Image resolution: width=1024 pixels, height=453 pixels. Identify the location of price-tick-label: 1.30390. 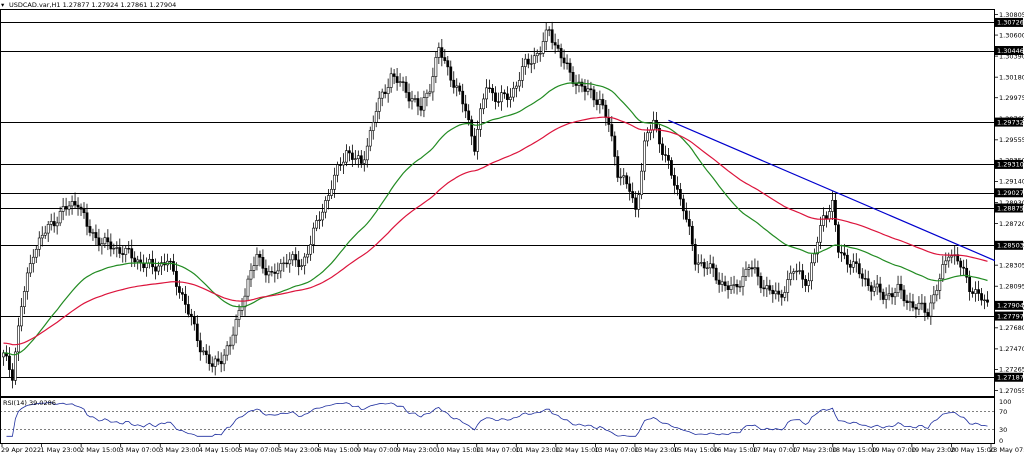
(1011, 56).